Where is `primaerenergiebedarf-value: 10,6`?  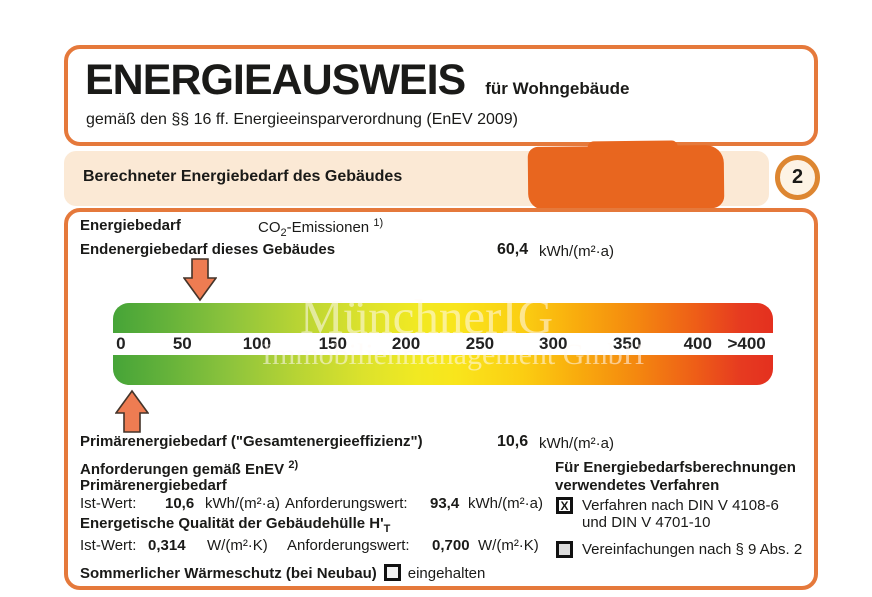 primaerenergiebedarf-value: 10,6 is located at coordinates (513, 441).